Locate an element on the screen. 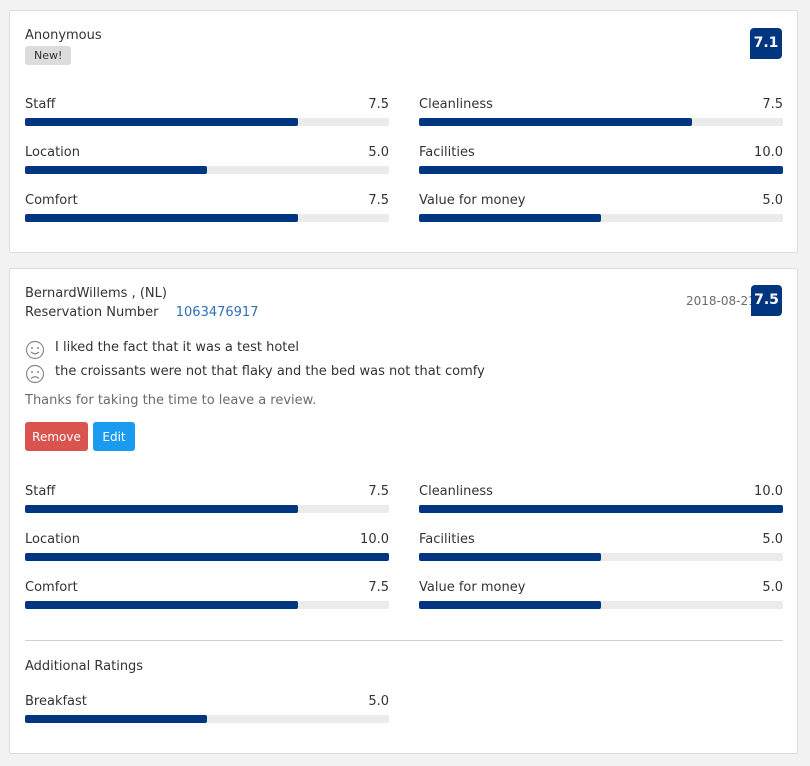  edit-button: Edit is located at coordinates (114, 436).